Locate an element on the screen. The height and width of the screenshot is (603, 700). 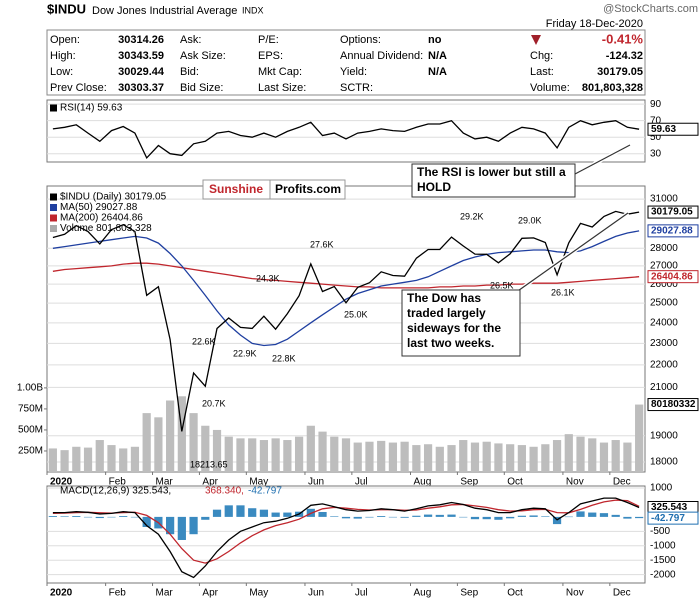
price-annotation: 22.9K is located at coordinates (245, 353).